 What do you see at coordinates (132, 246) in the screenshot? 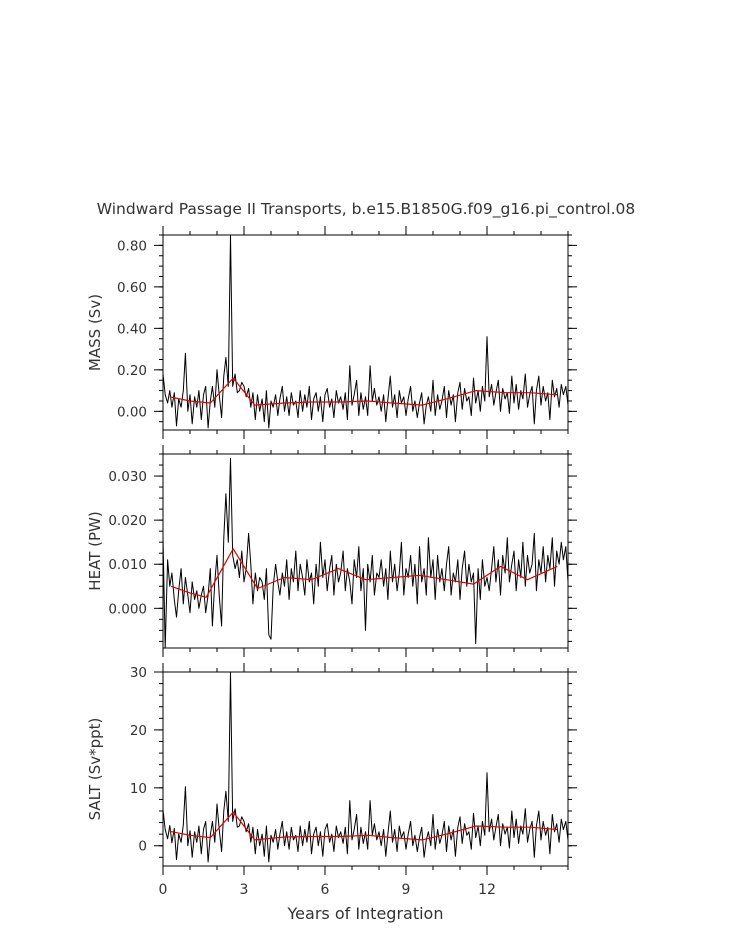
I see `y-tick-label: 0.80` at bounding box center [132, 246].